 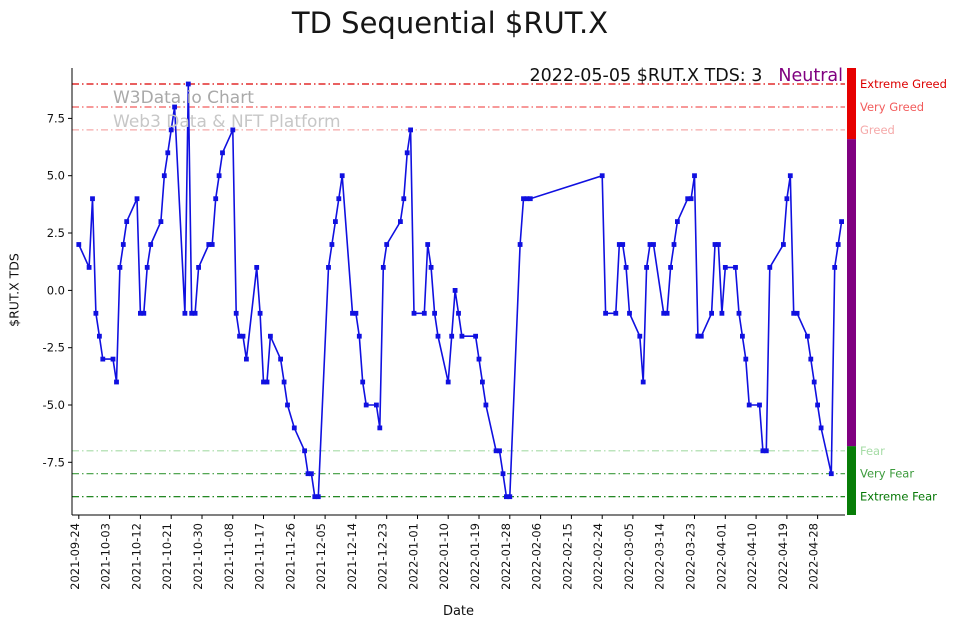 I want to click on y-tick-label: 5.0, so click(x=56, y=176).